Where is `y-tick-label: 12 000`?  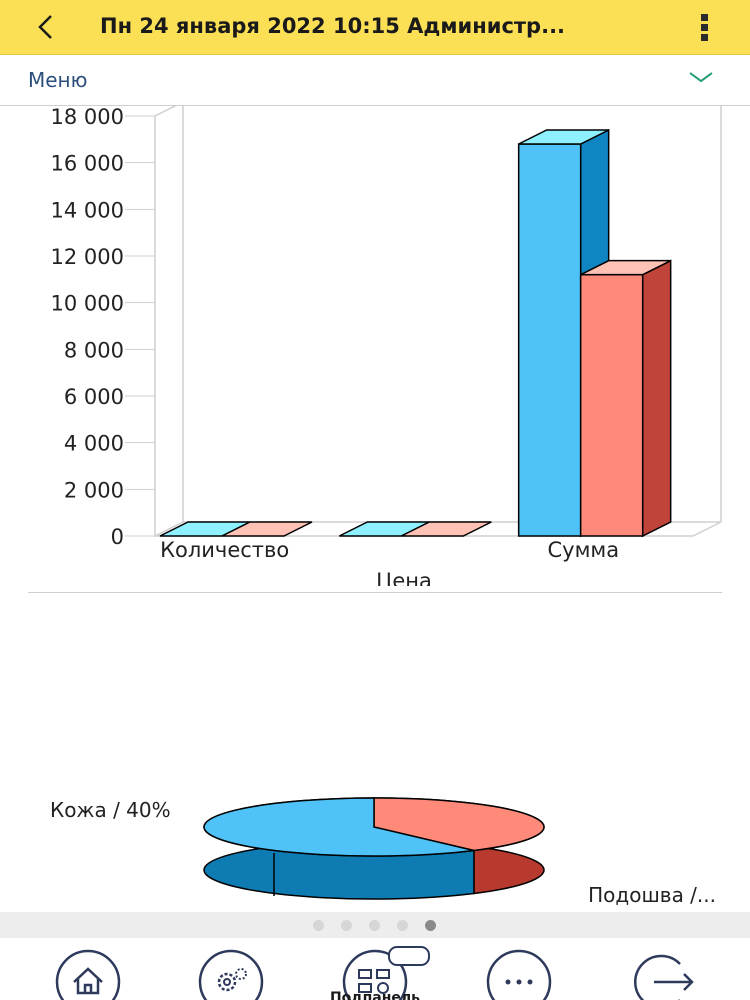 y-tick-label: 12 000 is located at coordinates (87, 257).